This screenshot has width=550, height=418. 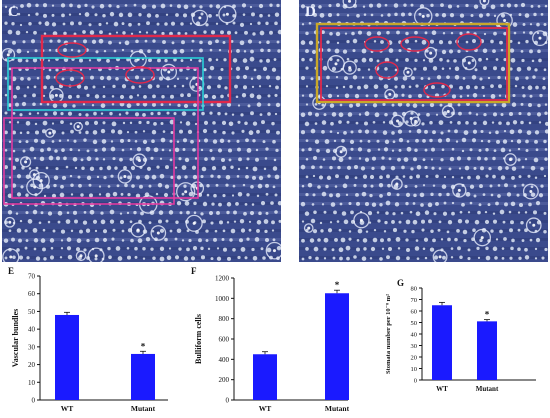 I want to click on y-axis-label: Stomata number per 10⁻⁸ m², so click(x=388, y=334).